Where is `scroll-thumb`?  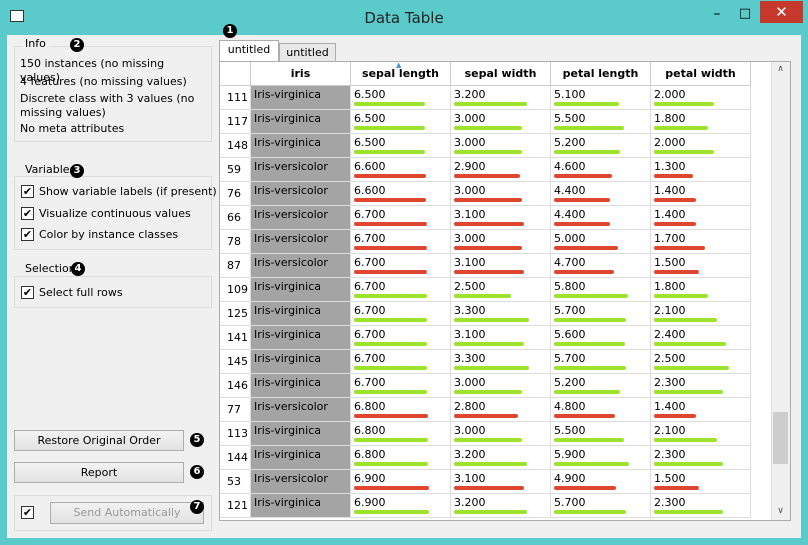
scroll-thumb is located at coordinates (780, 438).